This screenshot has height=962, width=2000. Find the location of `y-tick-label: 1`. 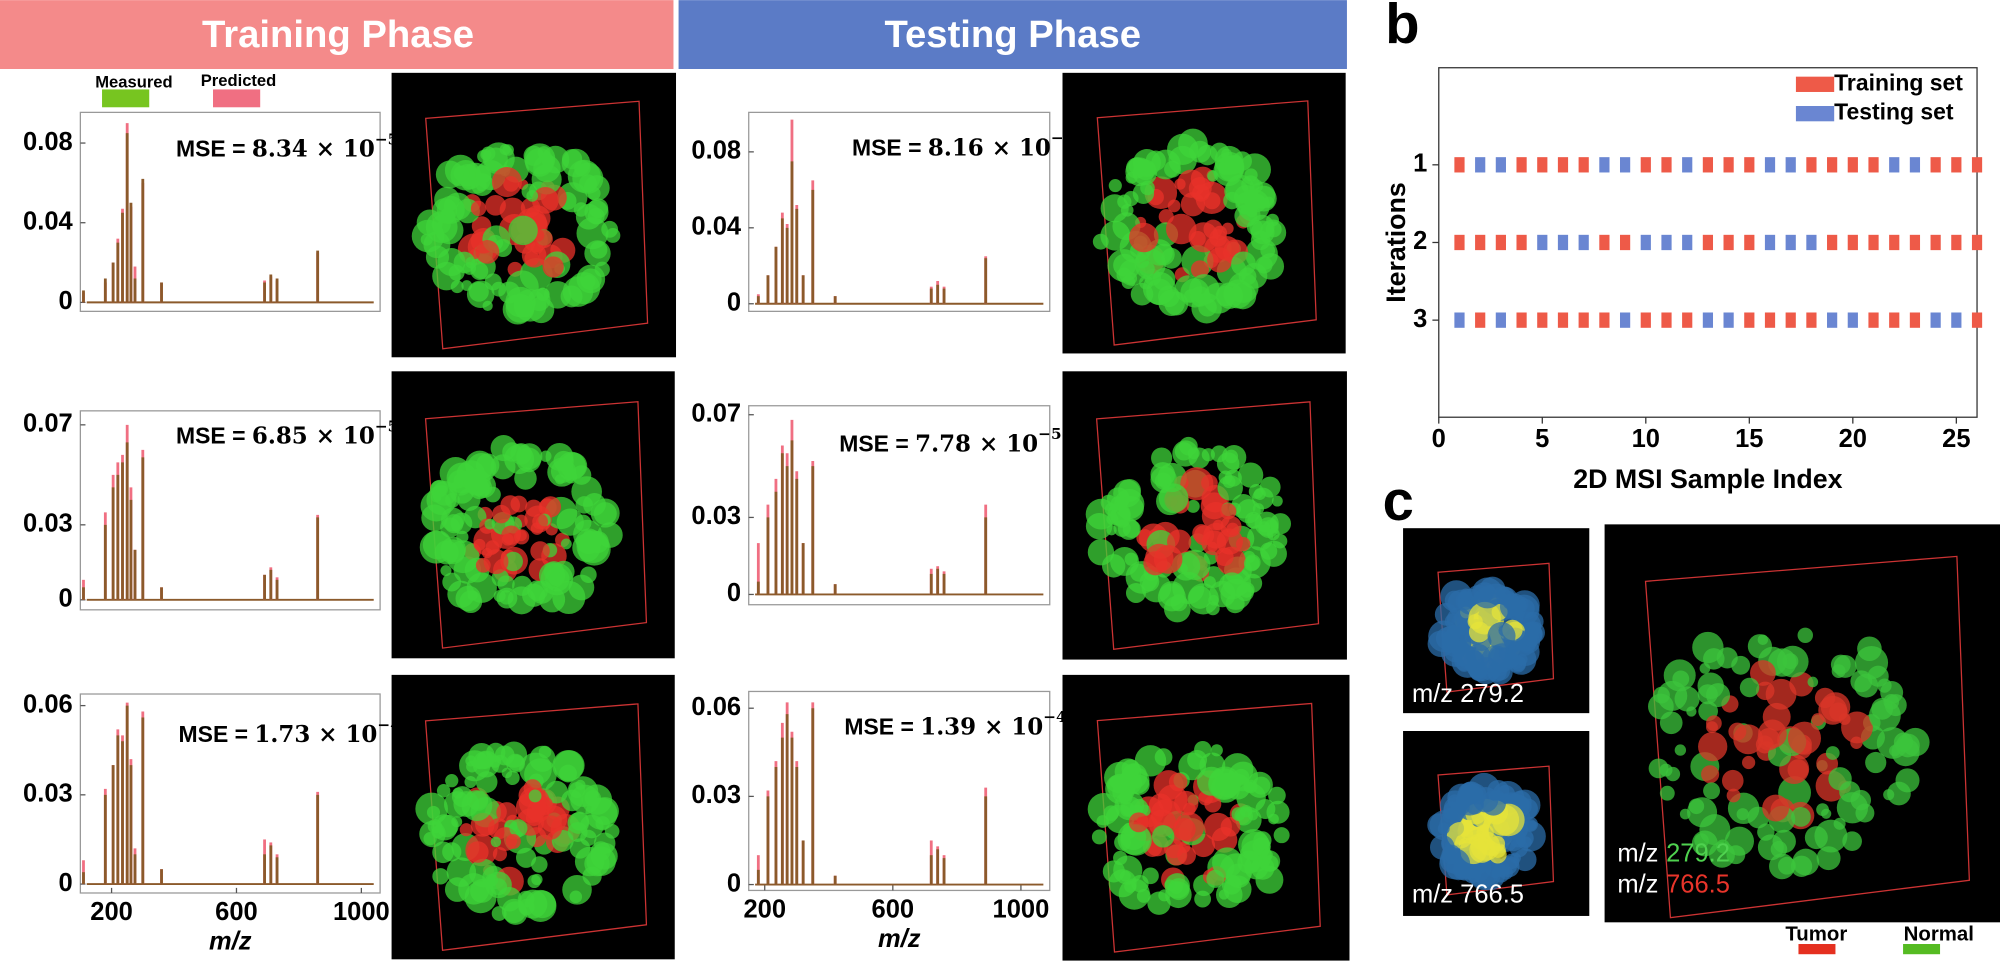

y-tick-label: 1 is located at coordinates (1420, 164).